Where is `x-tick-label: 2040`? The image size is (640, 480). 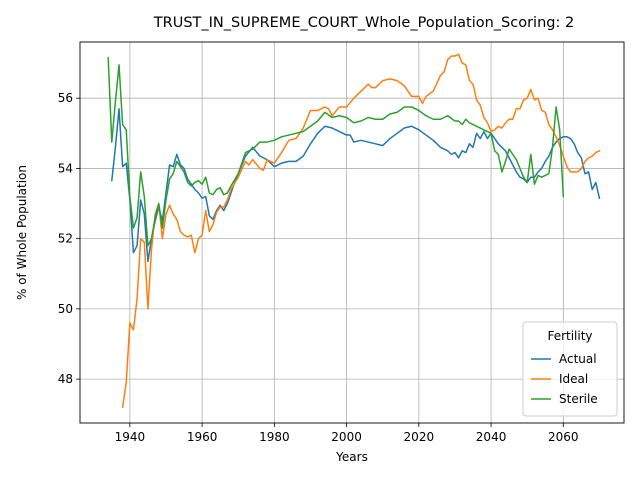
x-tick-label: 2040 is located at coordinates (491, 437).